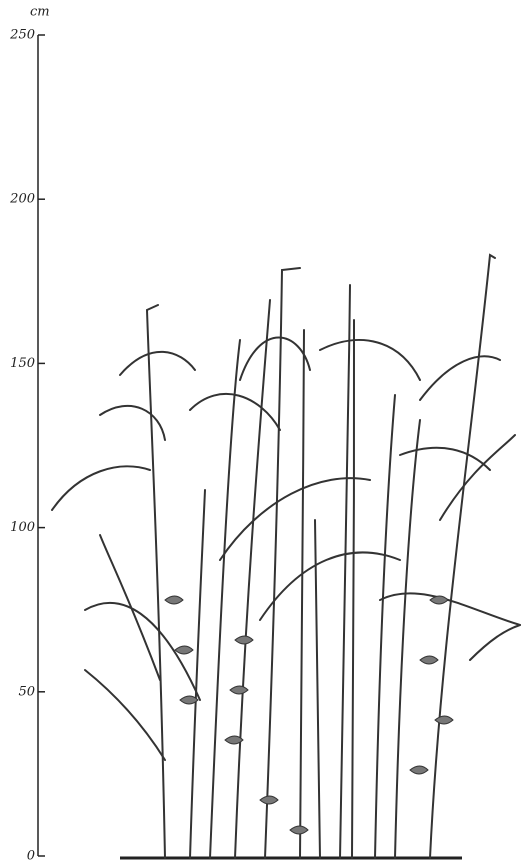  I want to click on tick-label: 0, so click(31, 856).